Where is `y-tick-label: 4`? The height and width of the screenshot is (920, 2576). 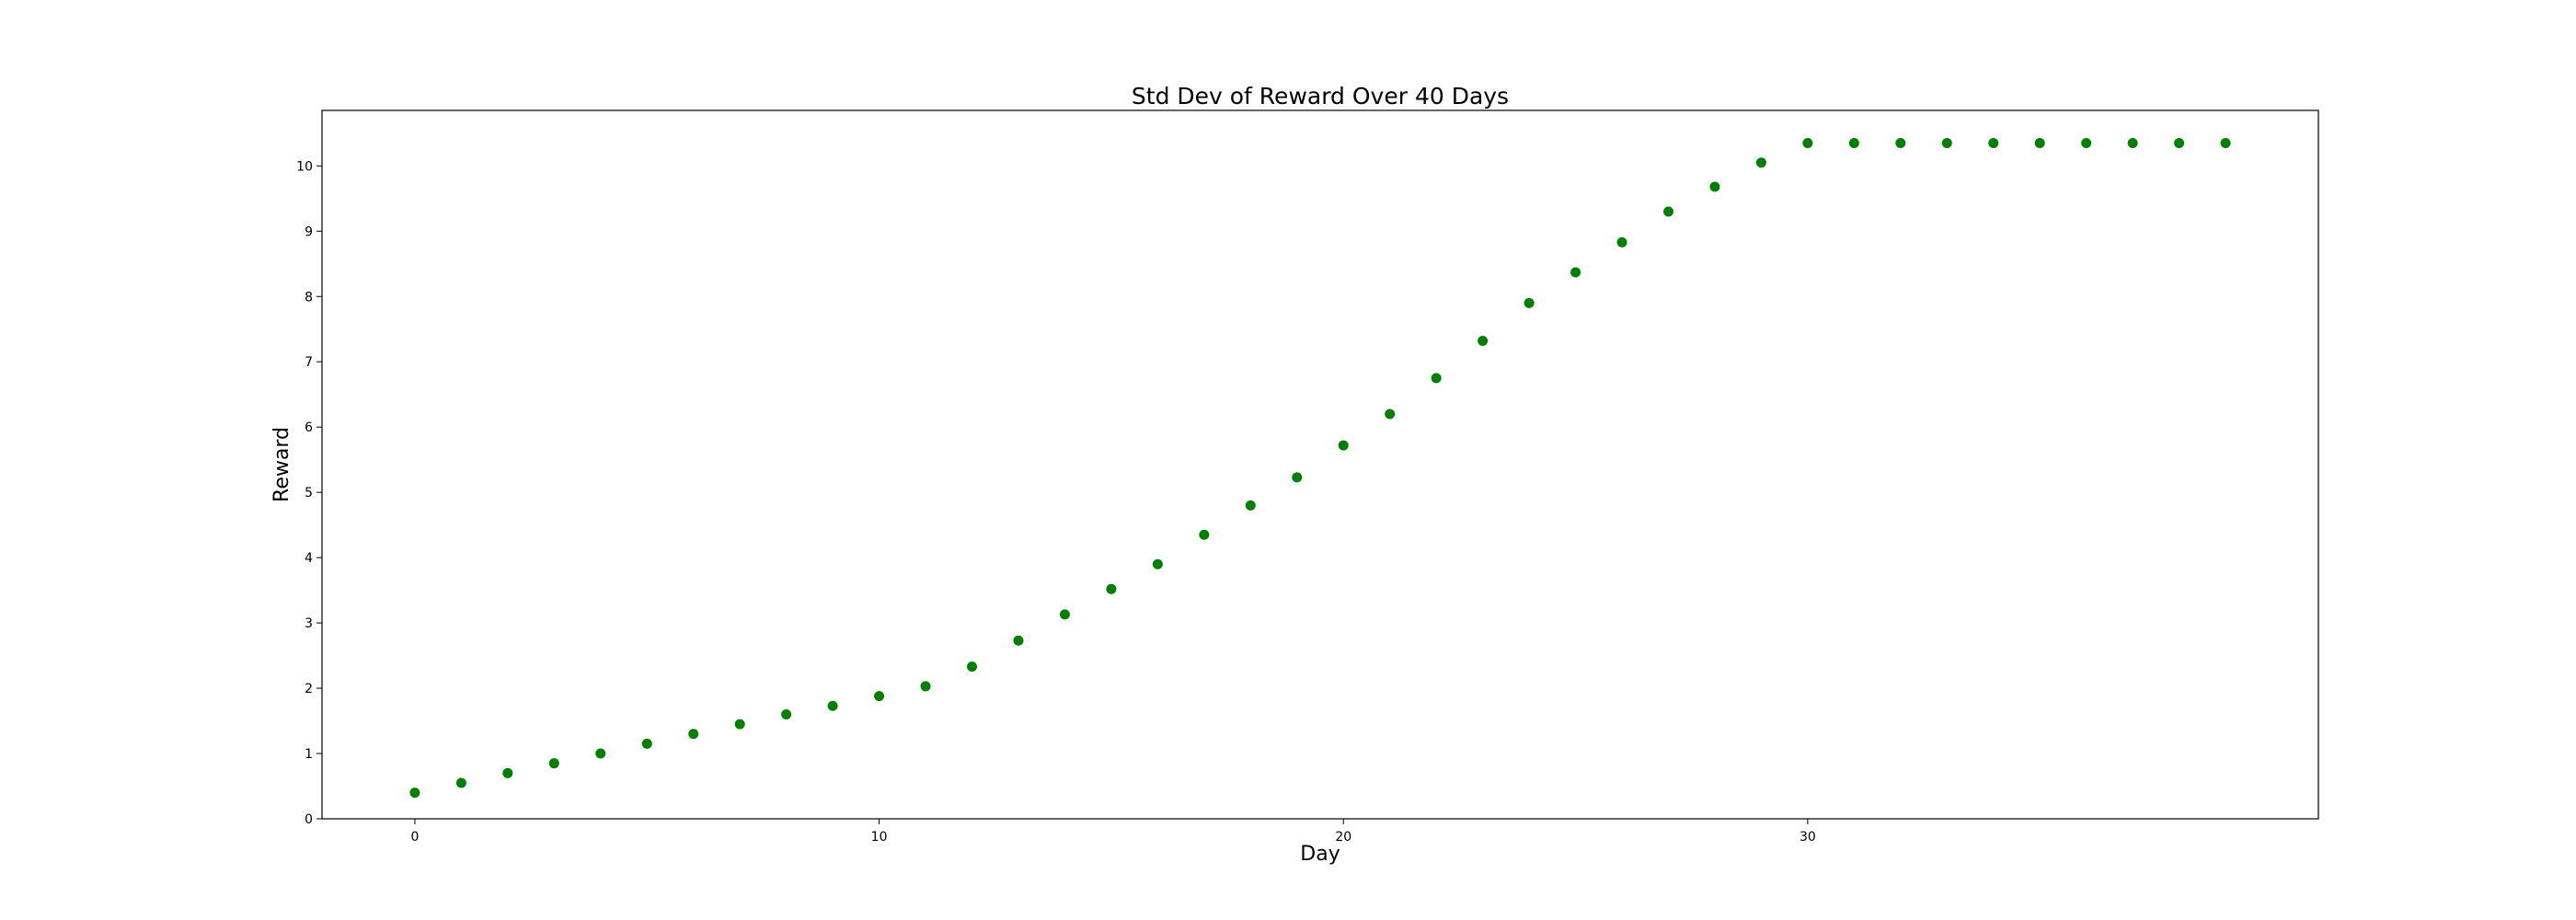 y-tick-label: 4 is located at coordinates (309, 558).